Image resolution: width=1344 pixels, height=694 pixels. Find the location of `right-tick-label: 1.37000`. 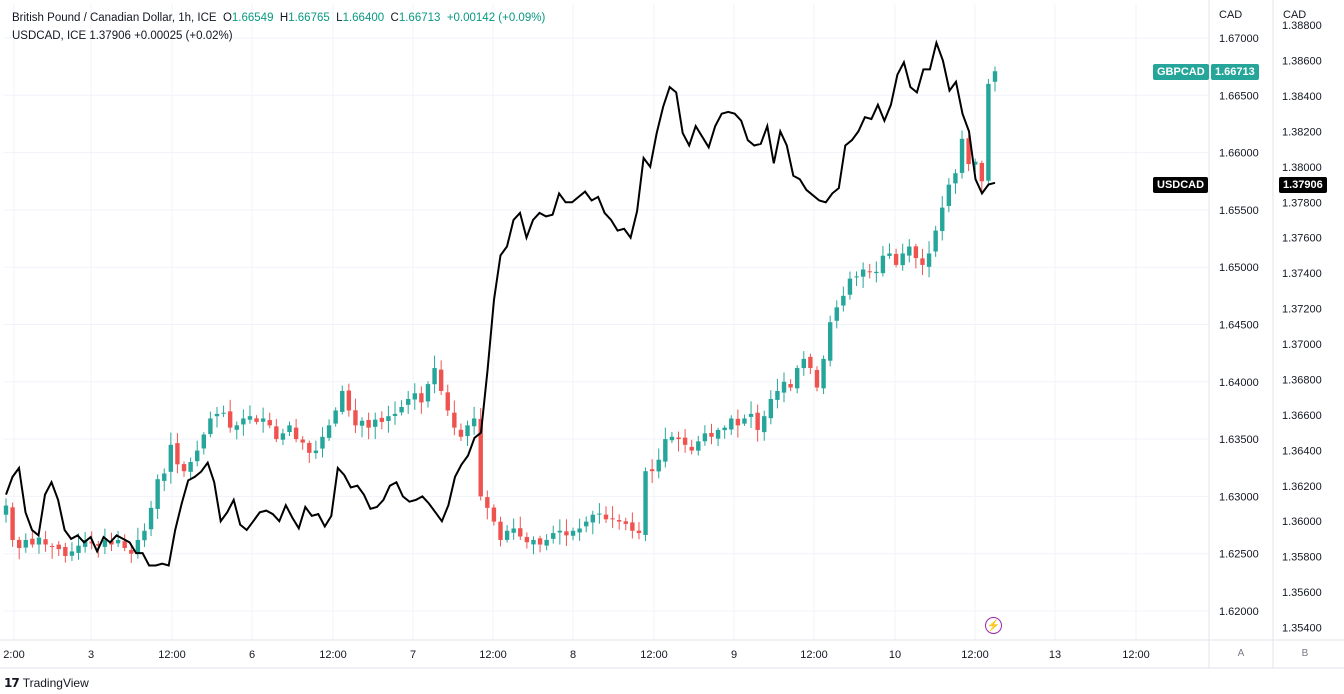

right-tick-label: 1.37000 is located at coordinates (1302, 345).